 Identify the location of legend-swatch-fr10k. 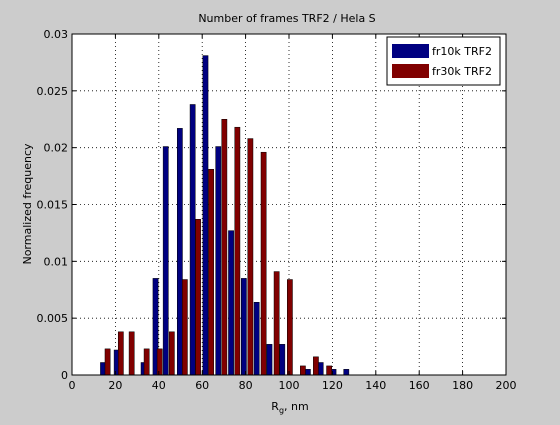
(410, 51).